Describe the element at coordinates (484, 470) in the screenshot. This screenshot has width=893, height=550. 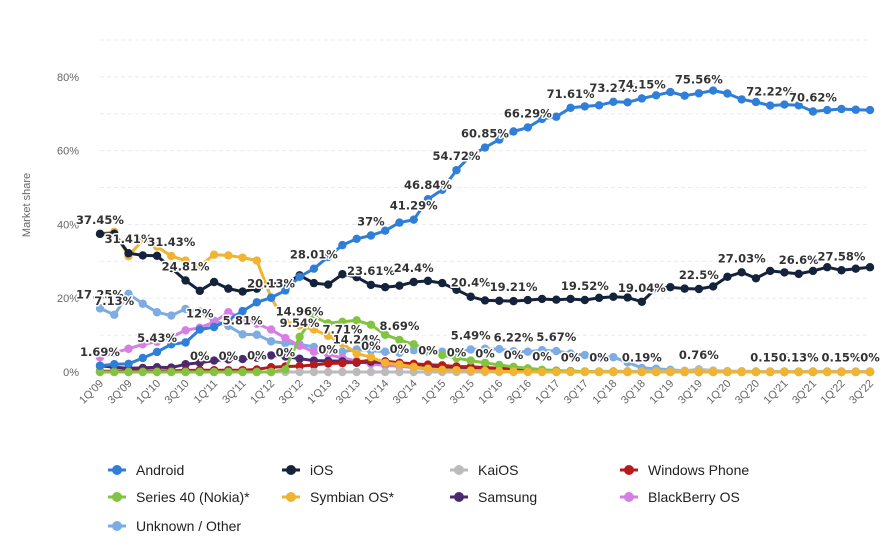
I see `legend-item: KaiOS` at that location.